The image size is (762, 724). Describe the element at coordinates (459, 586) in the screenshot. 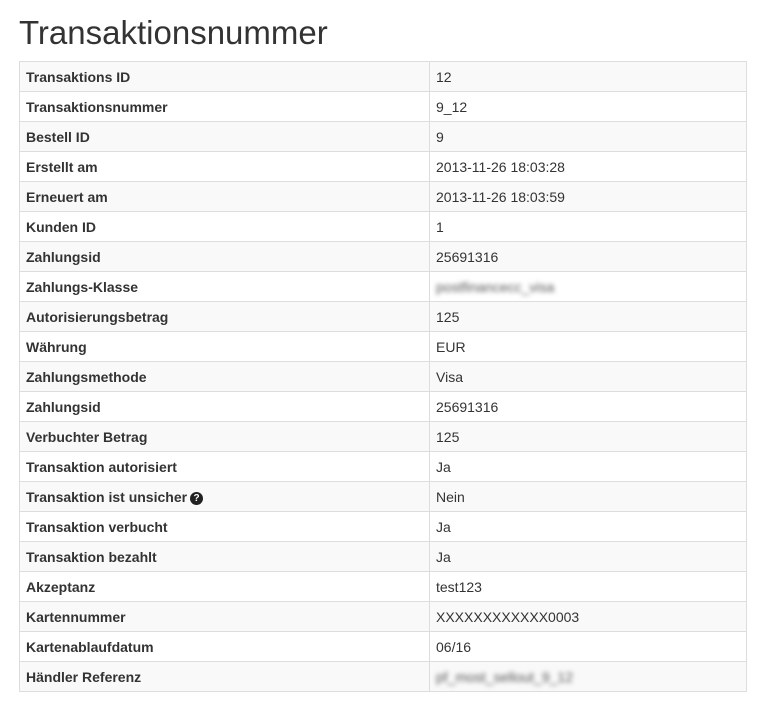

I see `row-value-text: test123` at that location.